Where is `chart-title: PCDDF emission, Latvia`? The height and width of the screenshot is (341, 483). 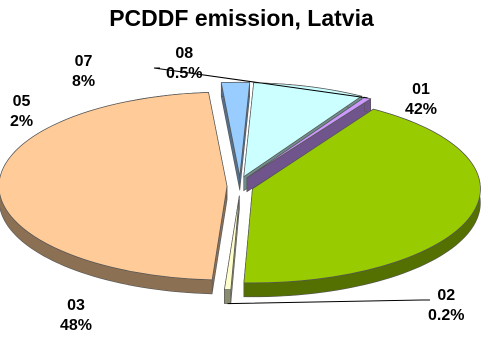 chart-title: PCDDF emission, Latvia is located at coordinates (241, 18).